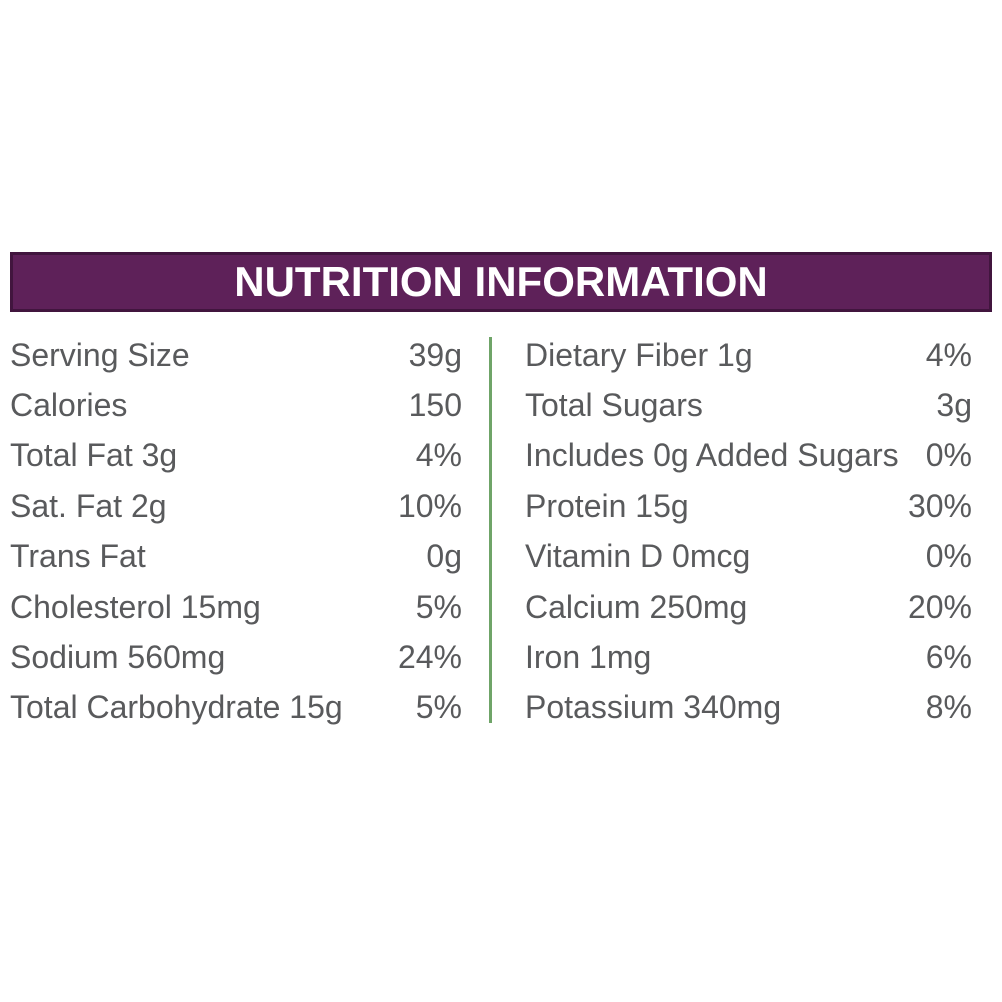 The height and width of the screenshot is (1002, 1002). Describe the element at coordinates (948, 707) in the screenshot. I see `nutrient-value: 8%` at that location.